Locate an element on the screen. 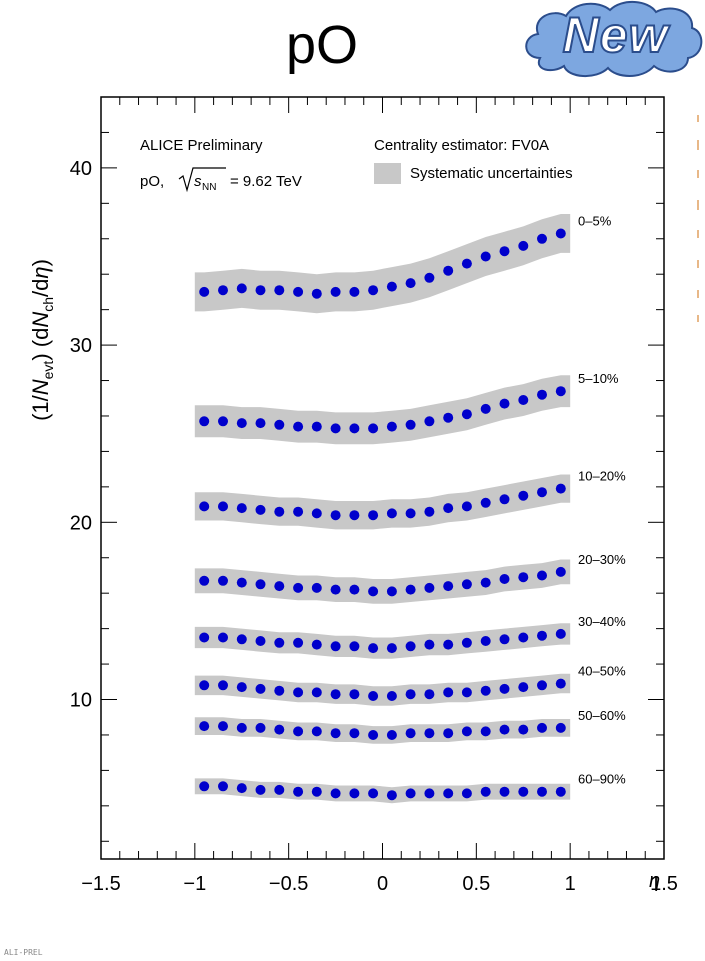 The width and height of the screenshot is (705, 961). x-tick-label: 0.5 is located at coordinates (476, 884).